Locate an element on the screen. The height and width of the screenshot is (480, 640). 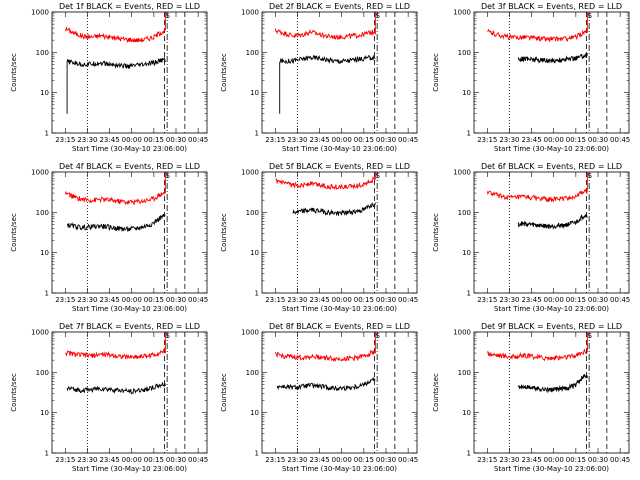
panel-title: Det 4f BLACK = Events, RED = LLD is located at coordinates (129, 166).